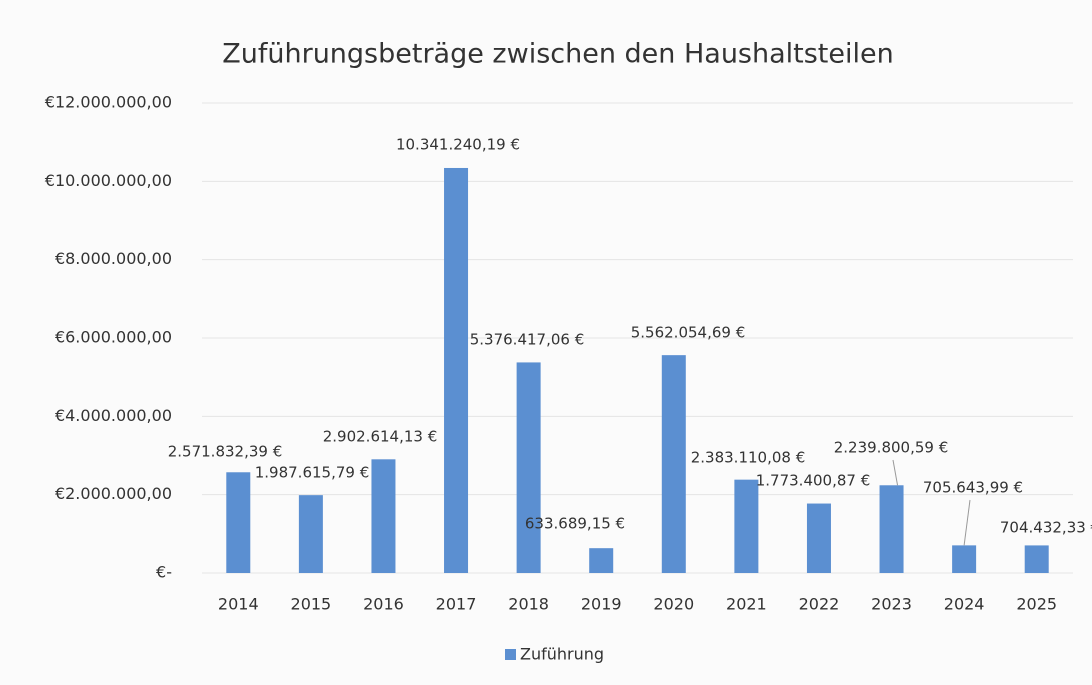 The width and height of the screenshot is (1092, 685). Describe the element at coordinates (113, 415) in the screenshot. I see `y-tick-label: €4.000.000,00` at that location.